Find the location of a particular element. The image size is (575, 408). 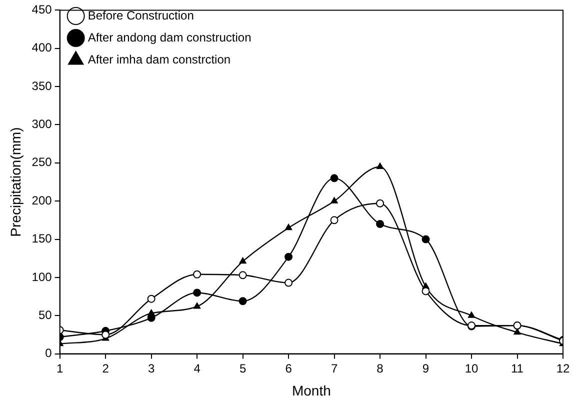

x-tick-label: 8 is located at coordinates (380, 368).